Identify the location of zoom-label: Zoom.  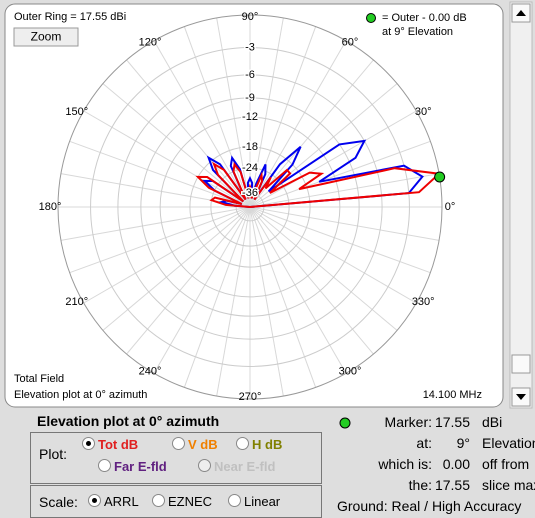
(46, 37).